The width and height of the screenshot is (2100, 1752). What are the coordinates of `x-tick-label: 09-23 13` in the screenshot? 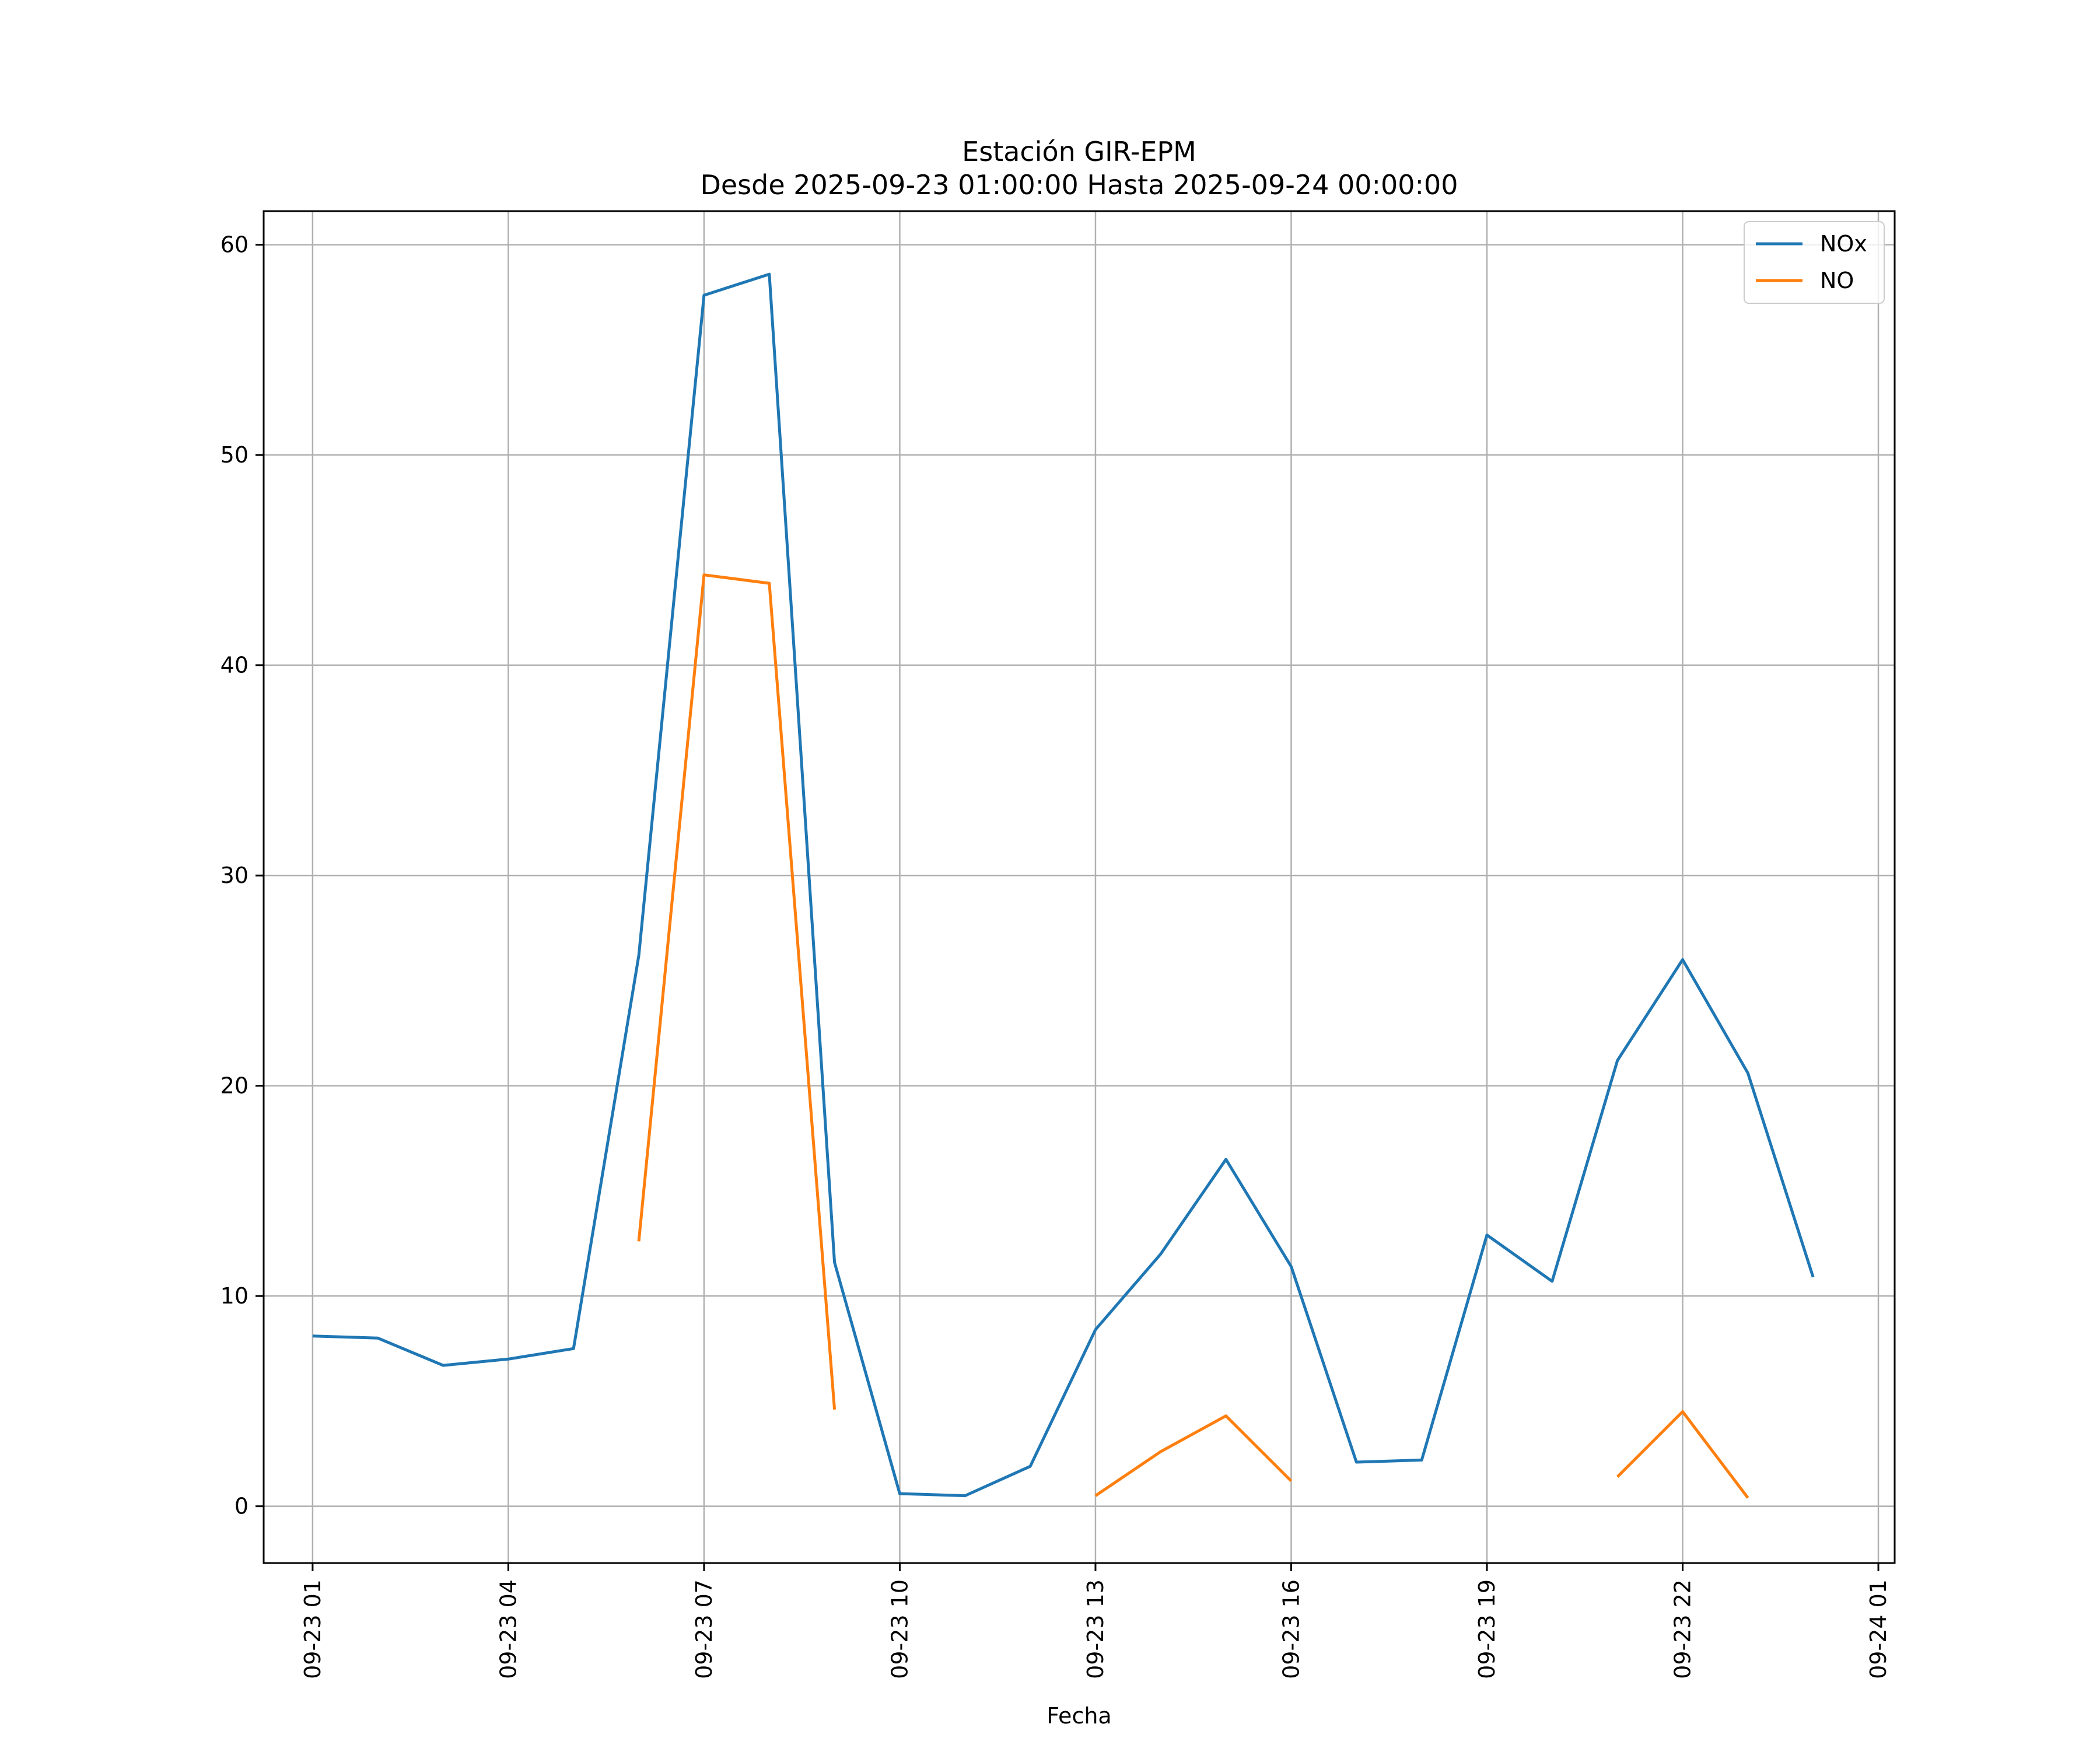 It's located at (1095, 1629).